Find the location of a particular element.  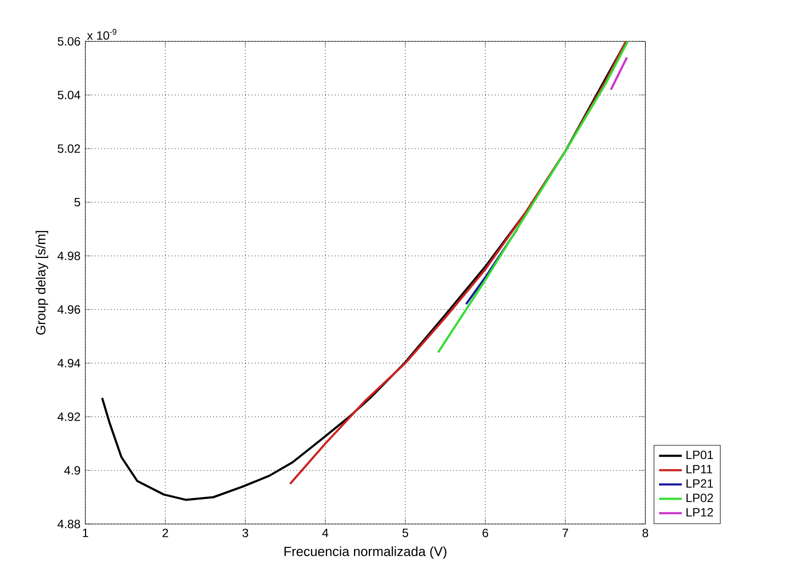

x-axis-title: Frecuencia normalizada (V) is located at coordinates (365, 552).